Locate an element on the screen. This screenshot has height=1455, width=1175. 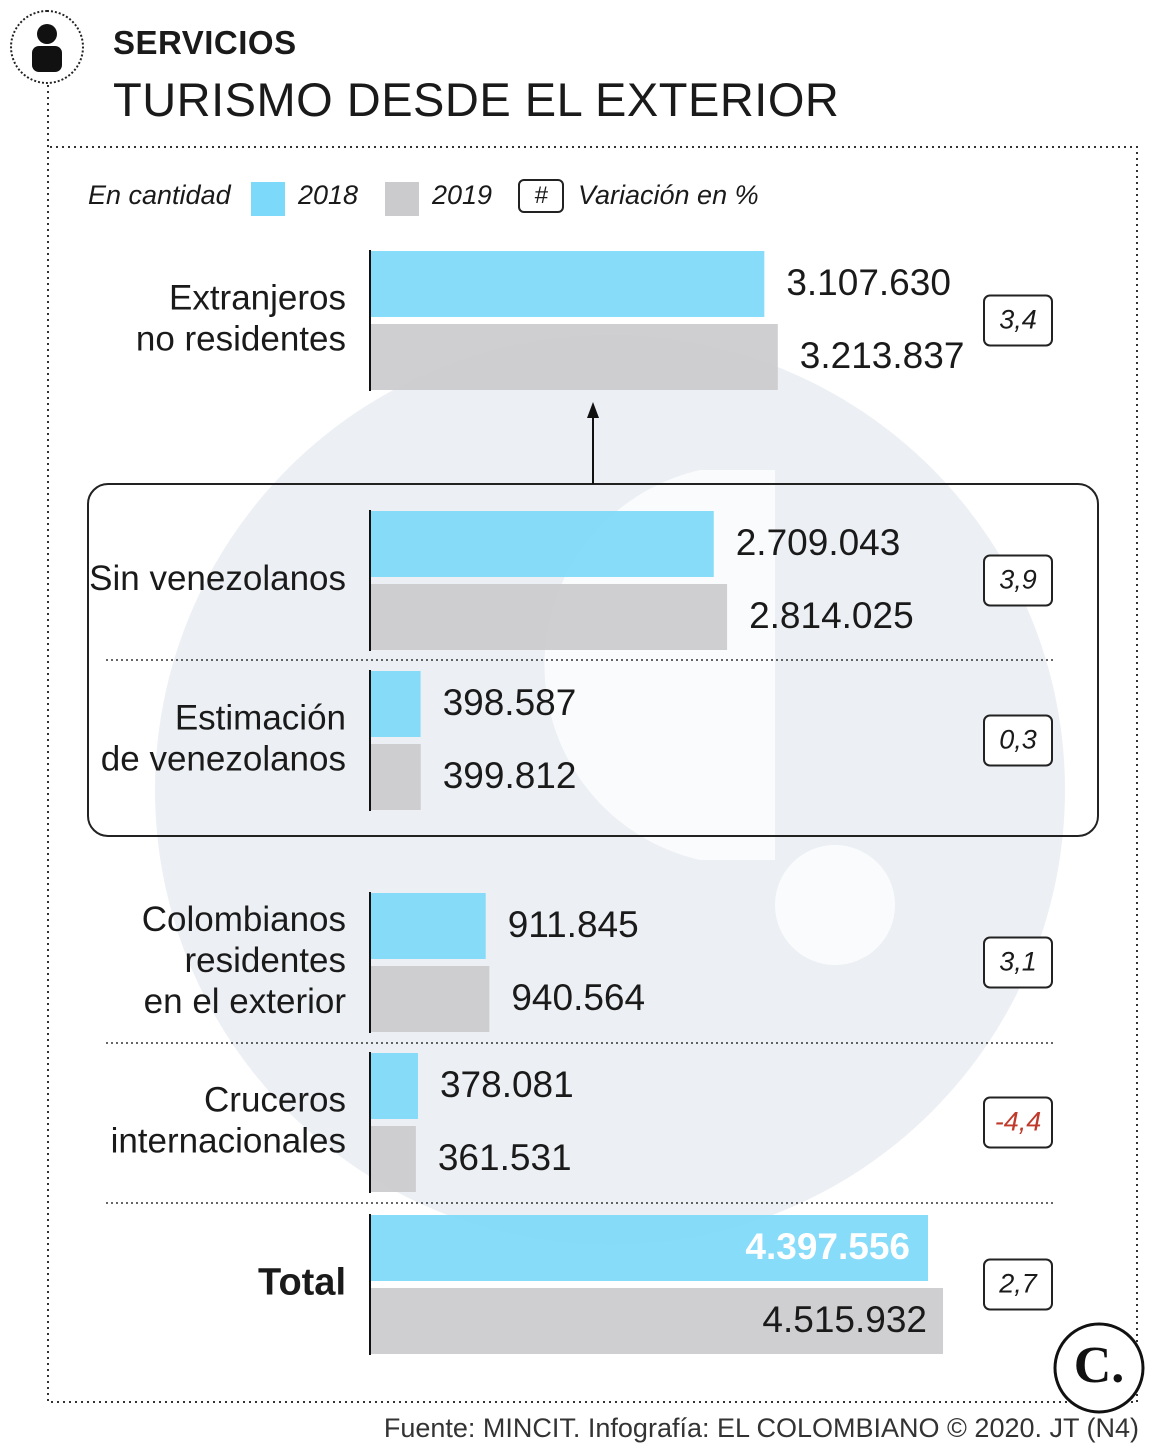
value-label-2018: 3.107.630 is located at coordinates (868, 282).